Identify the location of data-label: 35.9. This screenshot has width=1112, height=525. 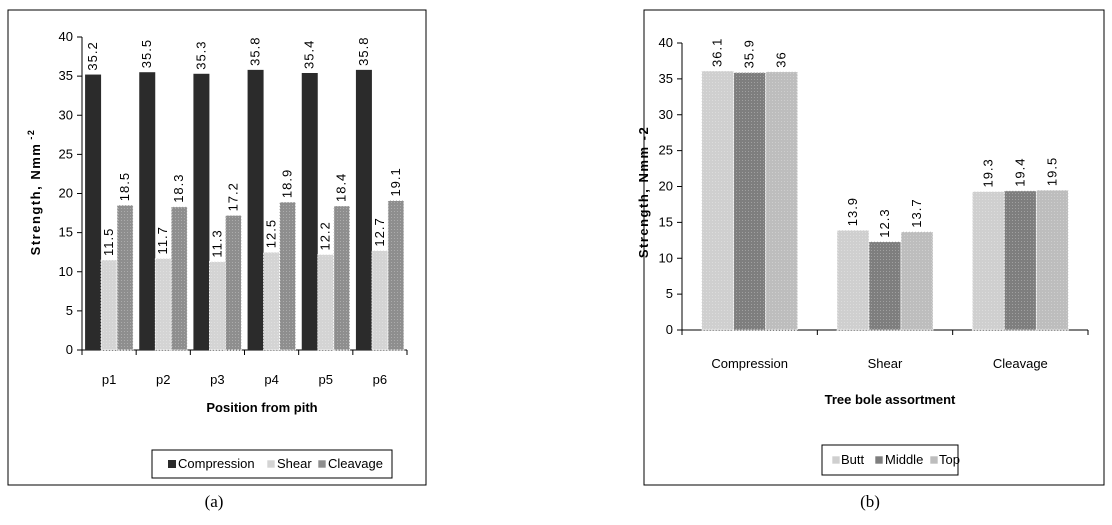
(749, 53).